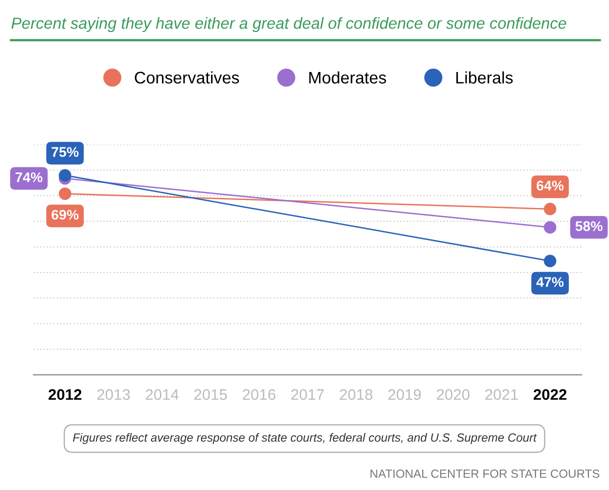 The height and width of the screenshot is (490, 609). I want to click on x-tick-label: 2020, so click(453, 394).